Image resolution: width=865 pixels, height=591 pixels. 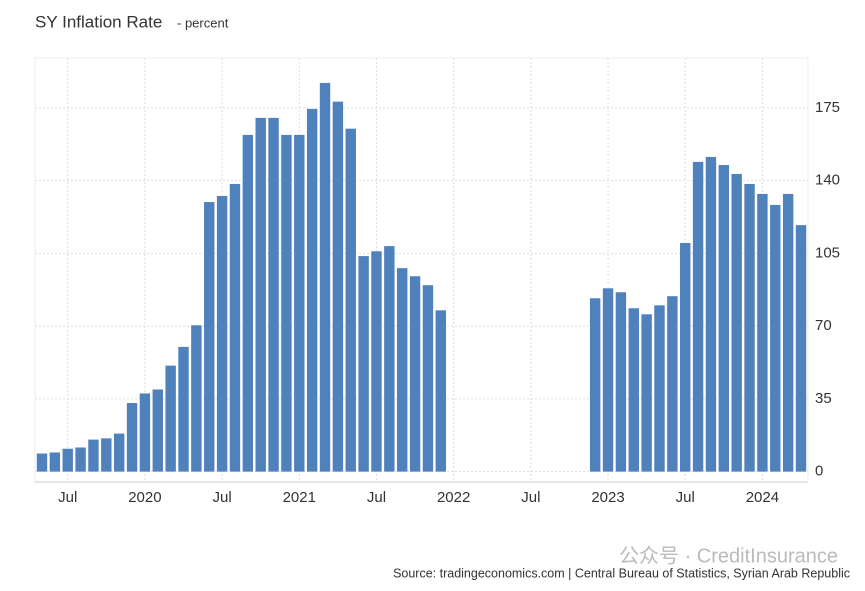 What do you see at coordinates (453, 497) in the screenshot?
I see `x-tick-label: 2022` at bounding box center [453, 497].